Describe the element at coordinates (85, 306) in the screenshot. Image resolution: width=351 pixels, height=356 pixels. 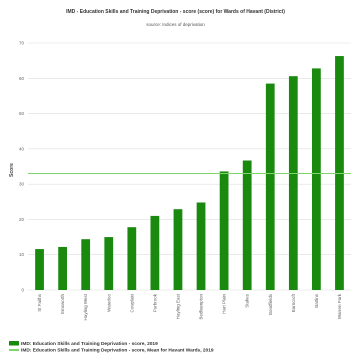
I see `x-tick-label: Hayling West` at that location.